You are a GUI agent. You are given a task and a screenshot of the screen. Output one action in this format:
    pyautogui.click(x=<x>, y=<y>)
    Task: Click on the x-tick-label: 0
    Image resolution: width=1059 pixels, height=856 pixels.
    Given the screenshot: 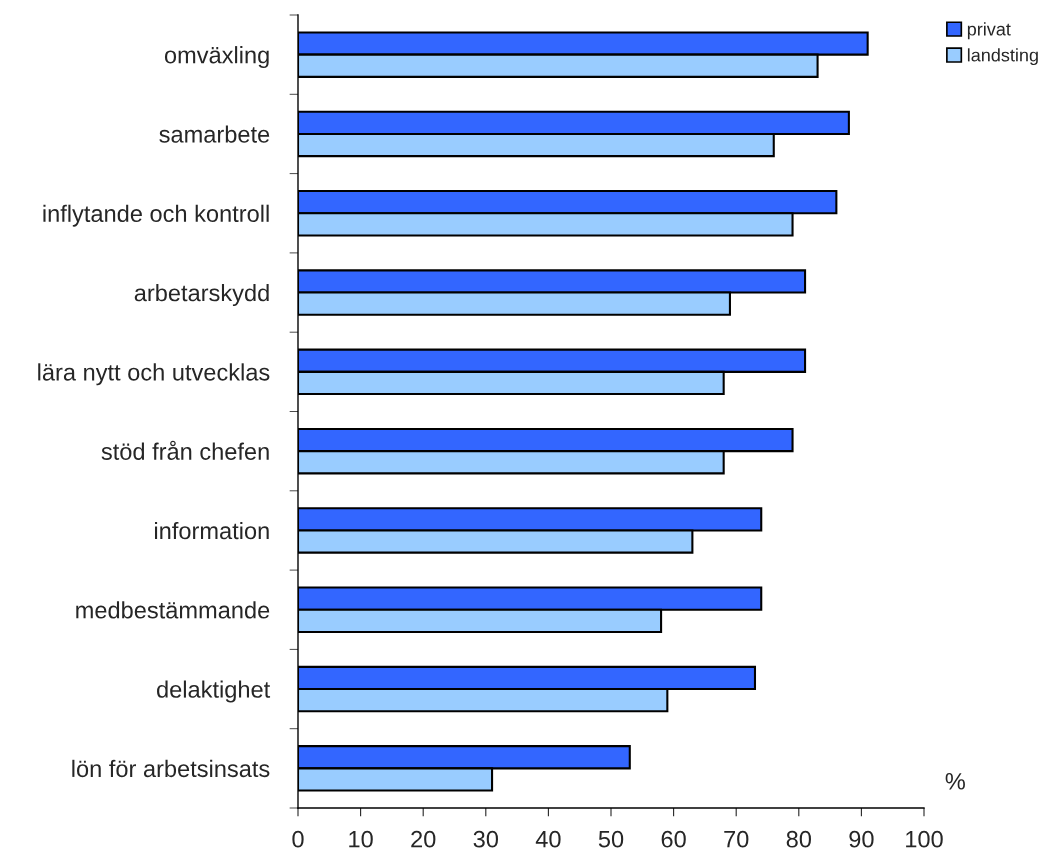 What is the action you would take?
    pyautogui.click(x=298, y=839)
    